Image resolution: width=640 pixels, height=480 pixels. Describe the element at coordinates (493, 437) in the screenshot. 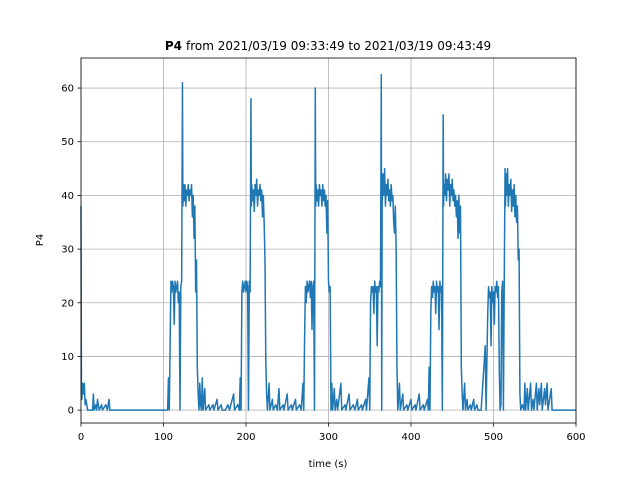

I see `x-tick-label: 500` at that location.